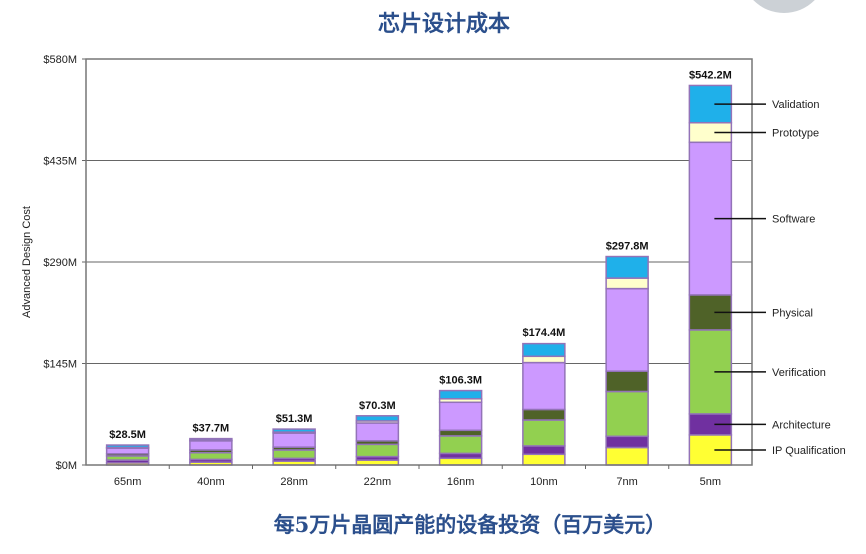 Image resolution: width=866 pixels, height=554 pixels. Describe the element at coordinates (796, 105) in the screenshot. I see `legend-label: Validation` at that location.